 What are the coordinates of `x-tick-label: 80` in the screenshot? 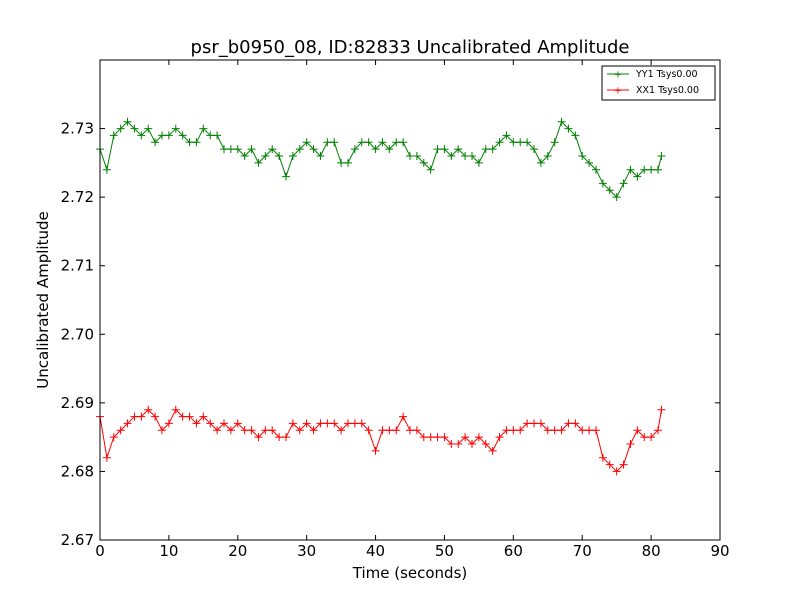 It's located at (651, 551).